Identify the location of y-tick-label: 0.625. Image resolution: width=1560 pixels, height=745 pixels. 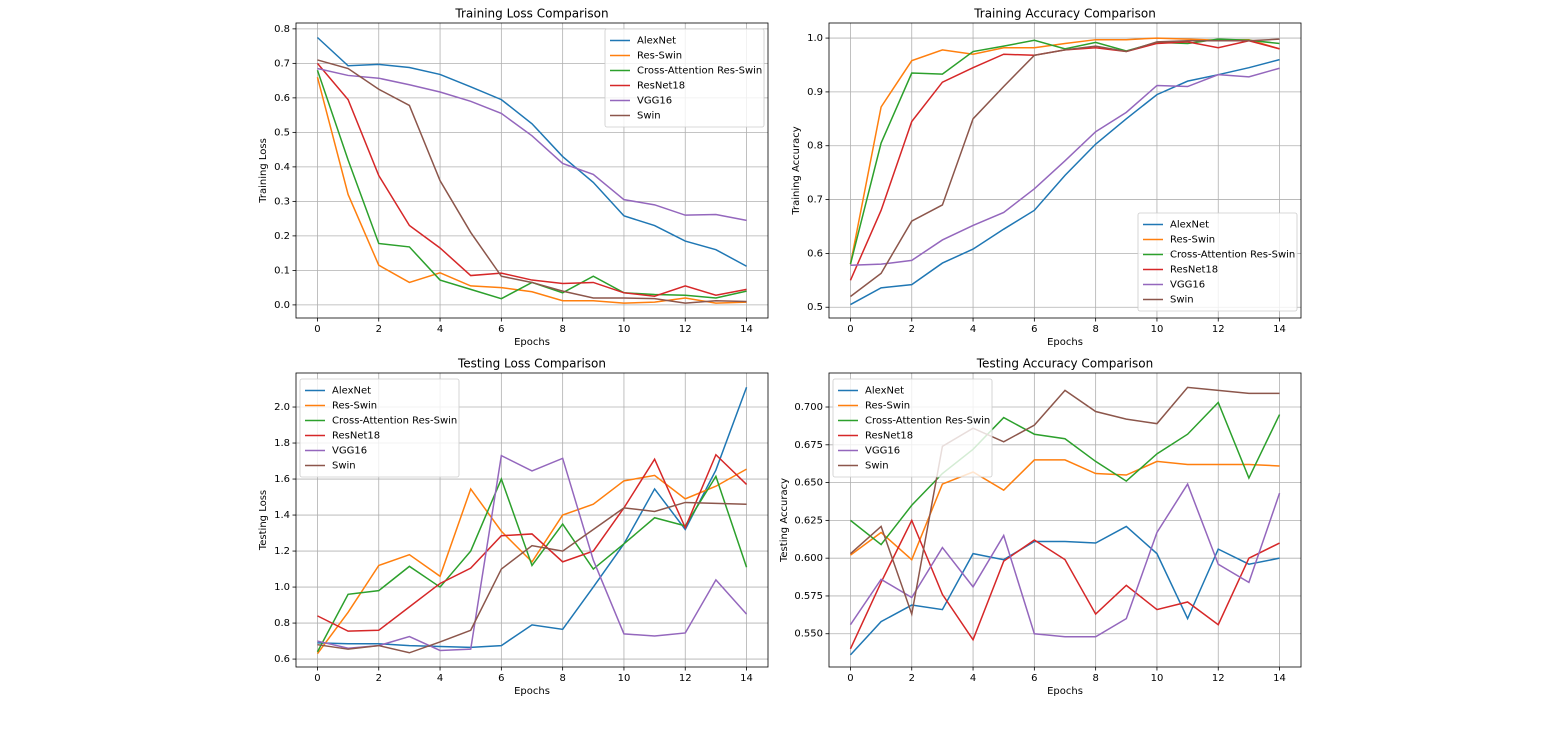
(808, 520).